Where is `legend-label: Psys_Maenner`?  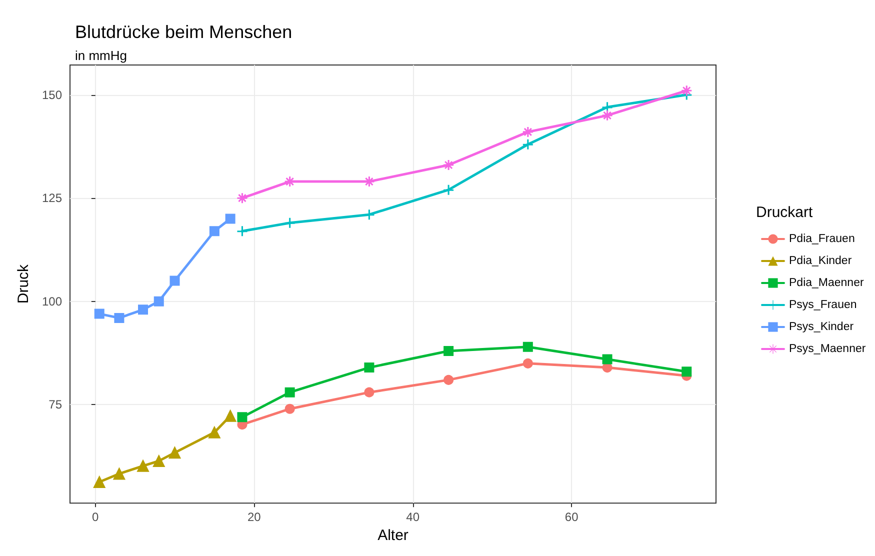
legend-label: Psys_Maenner is located at coordinates (827, 349).